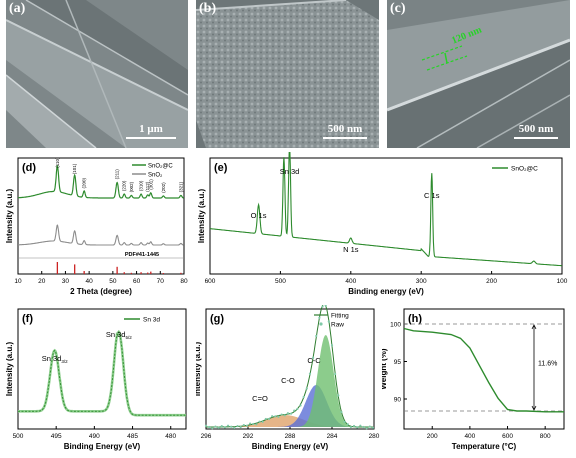 The height and width of the screenshot is (458, 576). What do you see at coordinates (415, 319) in the screenshot?
I see `panel-label-h: (h)` at bounding box center [415, 319].